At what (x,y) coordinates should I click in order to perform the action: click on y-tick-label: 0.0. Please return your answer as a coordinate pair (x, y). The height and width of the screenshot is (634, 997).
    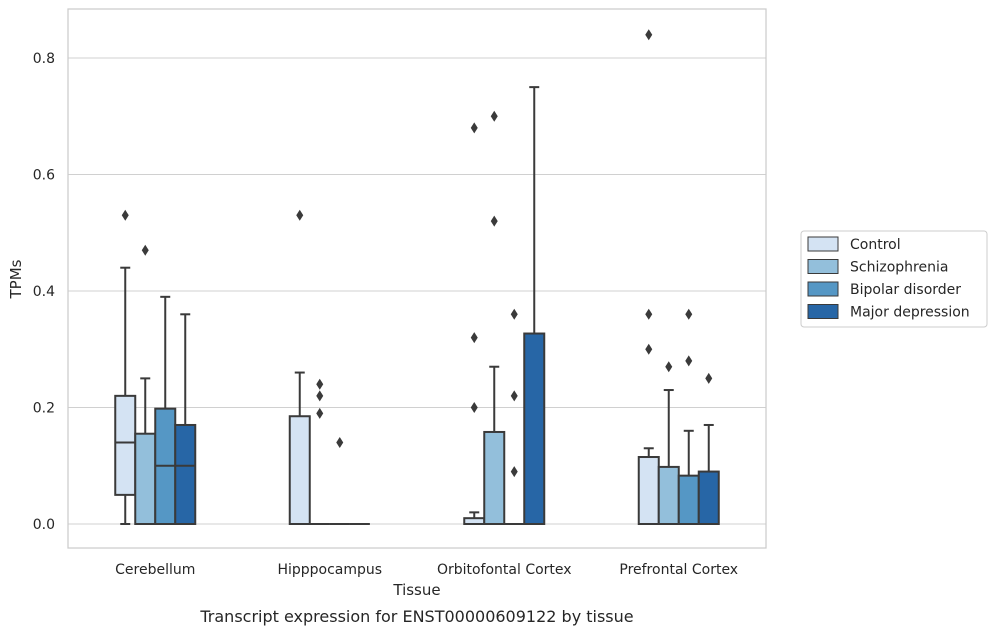
    Looking at the image, I should click on (44, 525).